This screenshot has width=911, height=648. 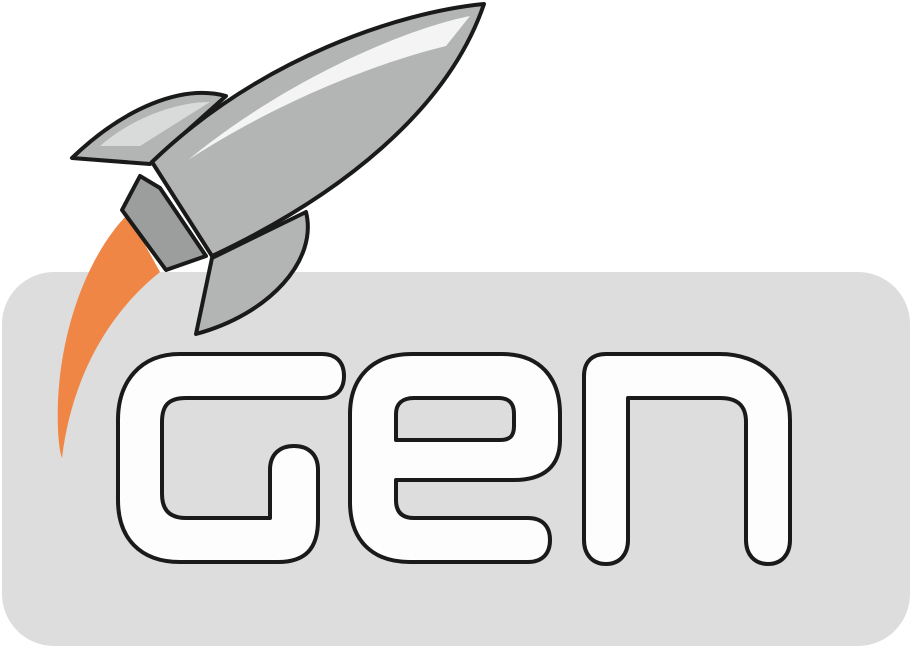 What do you see at coordinates (687, 459) in the screenshot?
I see `letter-n` at bounding box center [687, 459].